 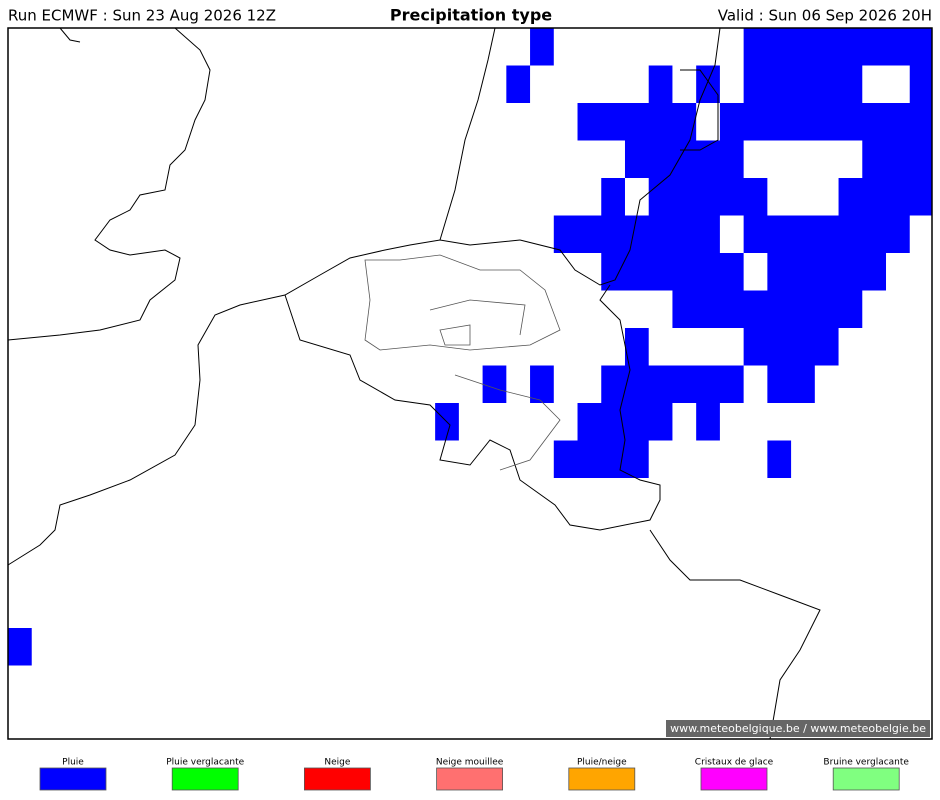 What do you see at coordinates (142, 16) in the screenshot?
I see `run-label: Run ECMWF : Sun 23 Aug 2026 12Z` at bounding box center [142, 16].